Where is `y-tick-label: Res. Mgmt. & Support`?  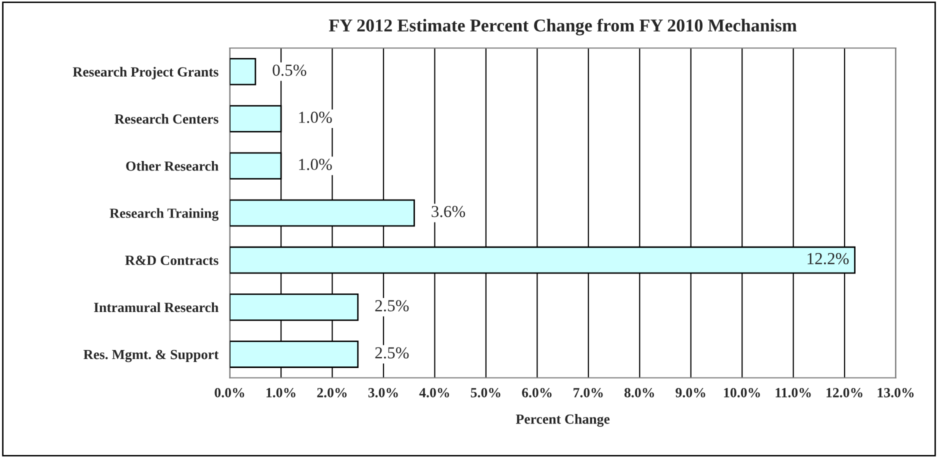 y-tick-label: Res. Mgmt. & Support is located at coordinates (151, 356).